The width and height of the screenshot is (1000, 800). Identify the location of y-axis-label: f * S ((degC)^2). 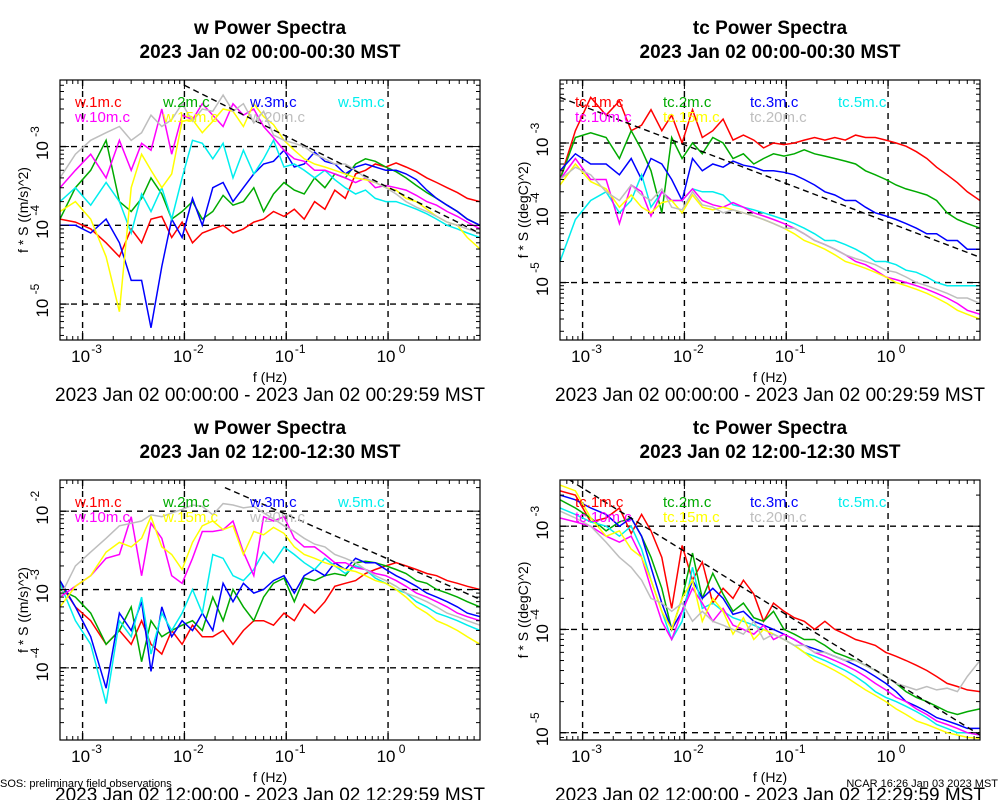
(523, 210).